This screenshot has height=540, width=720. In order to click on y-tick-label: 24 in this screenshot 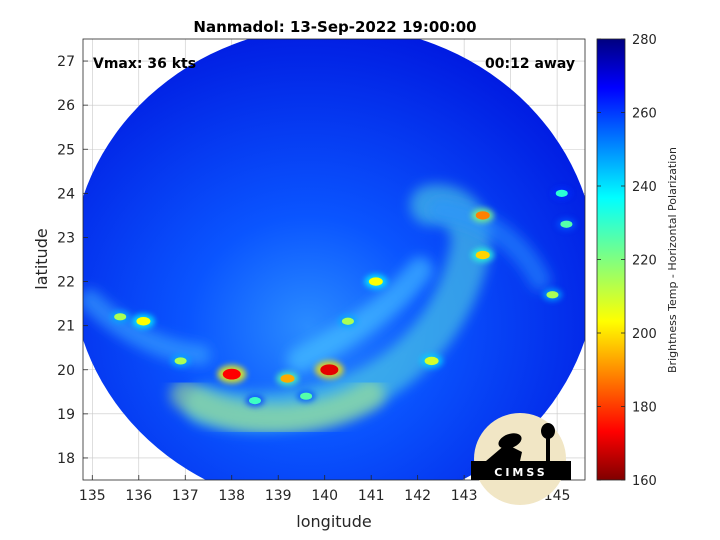, I will do `click(66, 194)`.